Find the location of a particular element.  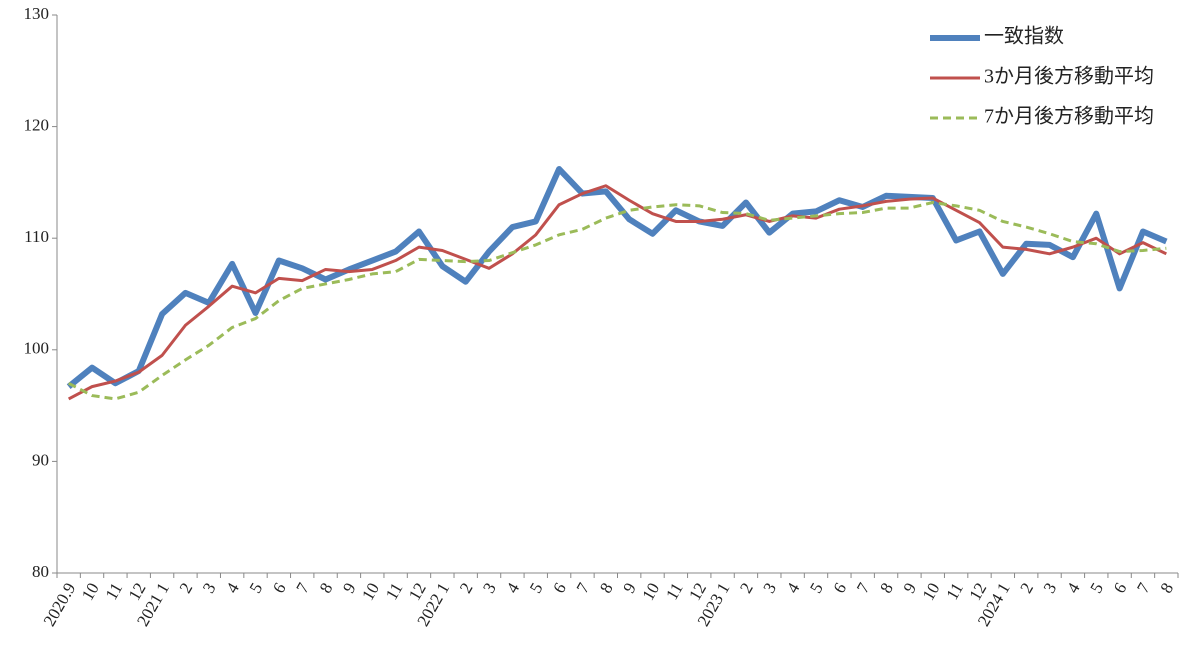

x-tick-label: 2020.9 is located at coordinates (60, 604).